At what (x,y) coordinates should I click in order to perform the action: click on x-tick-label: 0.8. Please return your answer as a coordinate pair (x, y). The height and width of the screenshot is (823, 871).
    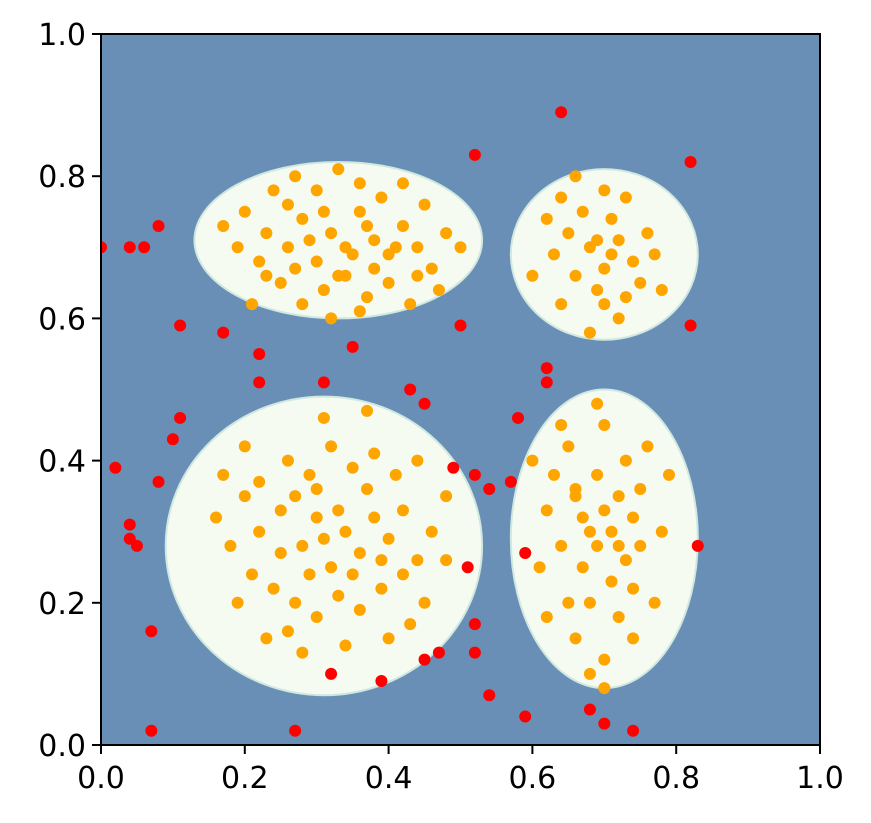
    Looking at the image, I should click on (676, 778).